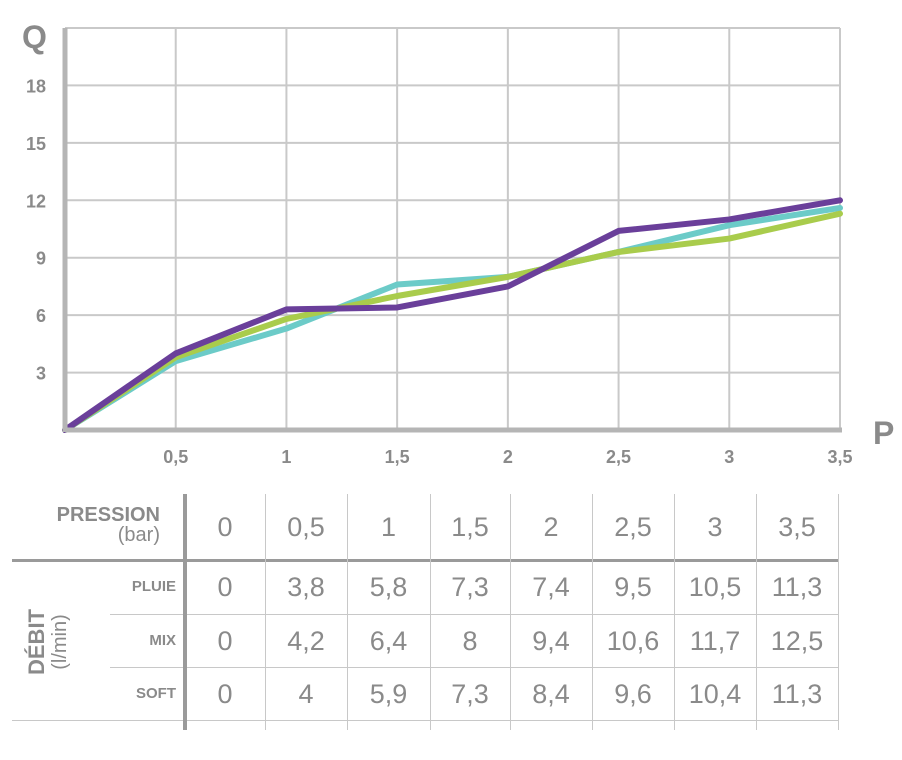 This screenshot has width=902, height=760. What do you see at coordinates (36, 144) in the screenshot?
I see `y-tick-label-4: 15` at bounding box center [36, 144].